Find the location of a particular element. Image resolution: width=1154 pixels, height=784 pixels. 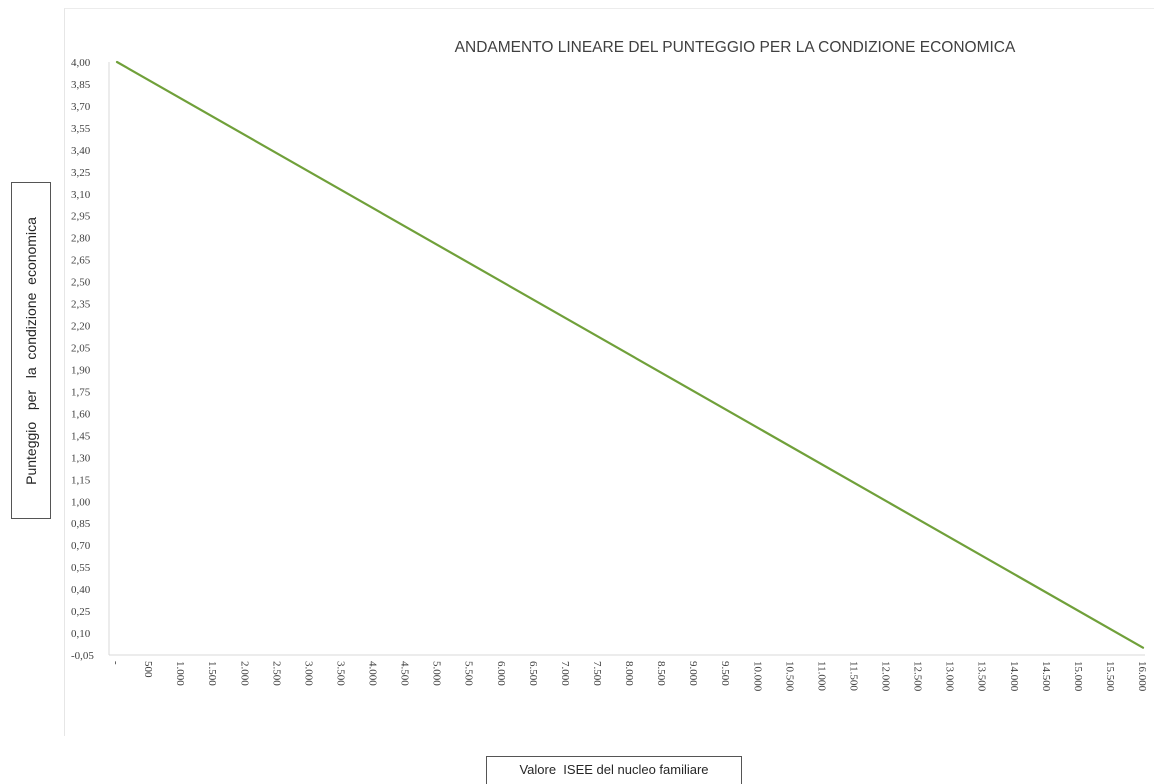

x-tick-label: 3.500 is located at coordinates (340, 673).